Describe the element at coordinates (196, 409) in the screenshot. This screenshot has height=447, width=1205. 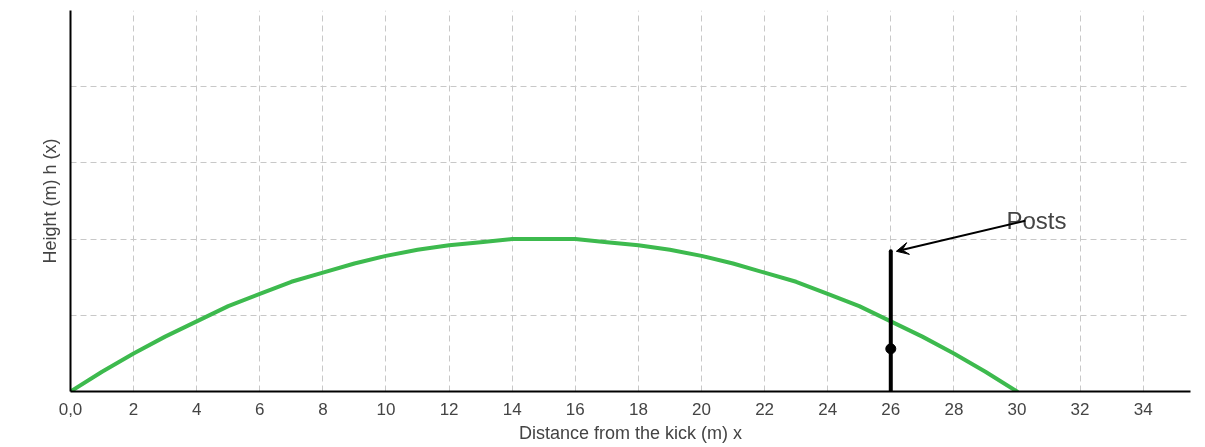
I see `x-tick-label: 4` at that location.